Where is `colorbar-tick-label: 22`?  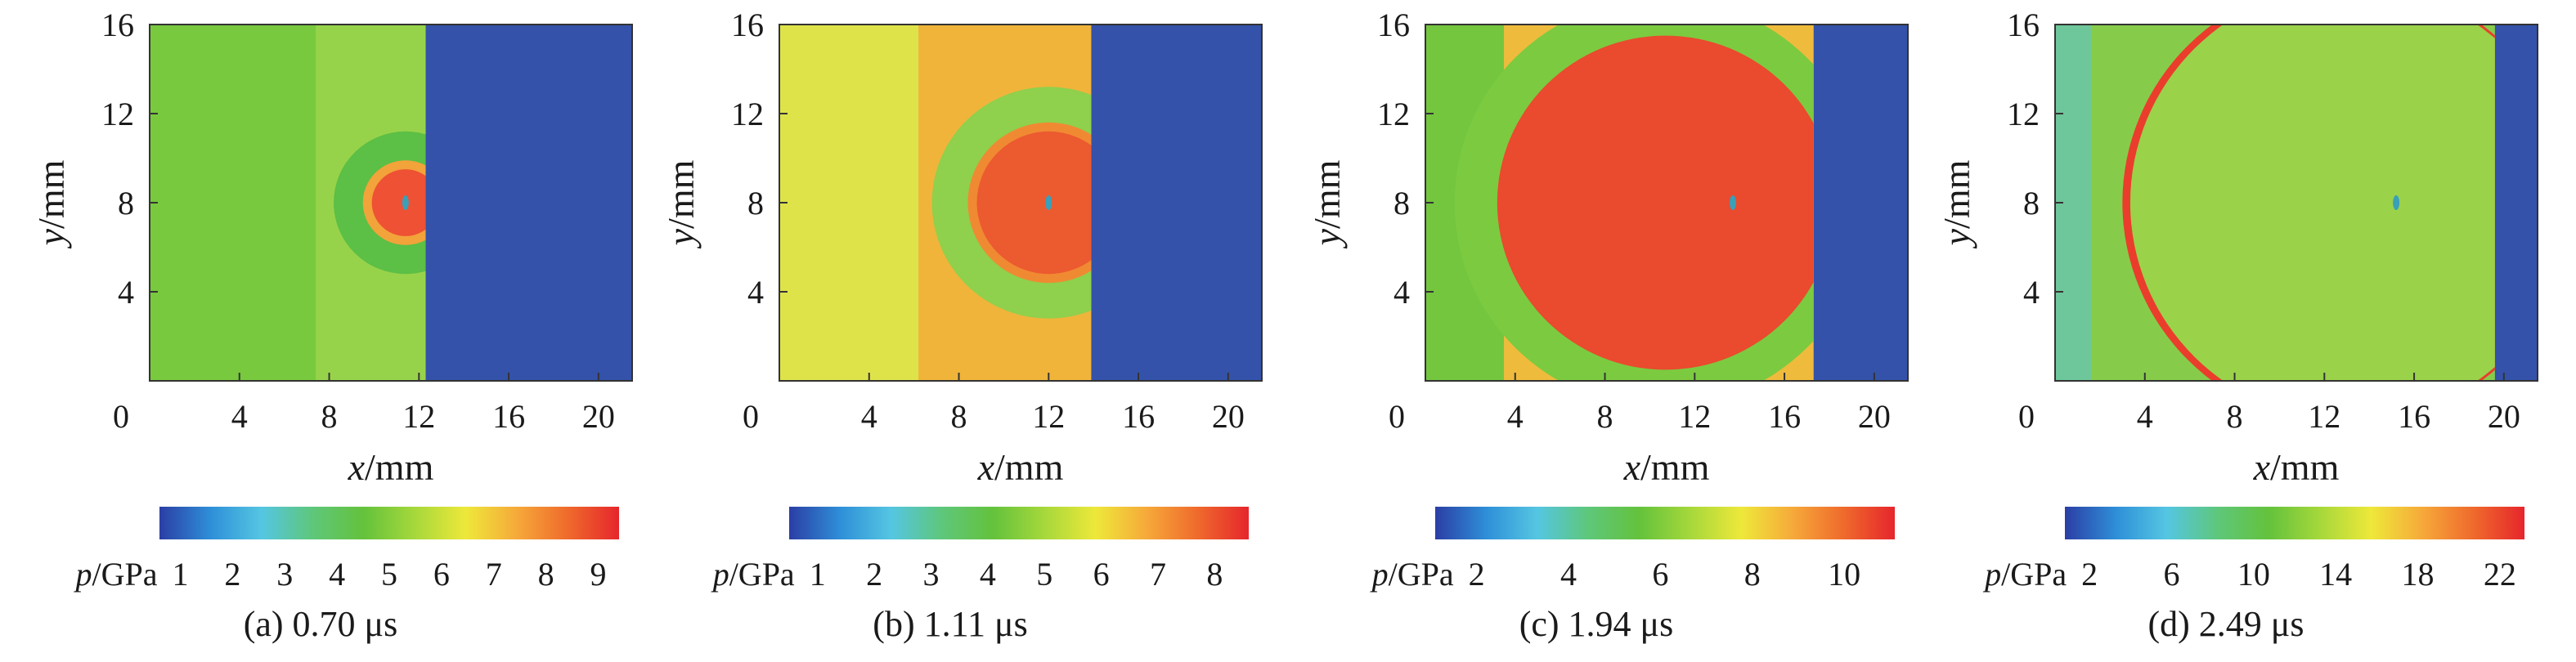 colorbar-tick-label: 22 is located at coordinates (2500, 574).